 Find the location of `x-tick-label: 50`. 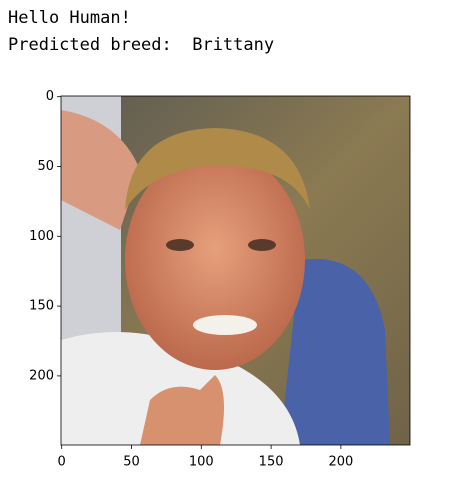

x-tick-label: 50 is located at coordinates (131, 462).